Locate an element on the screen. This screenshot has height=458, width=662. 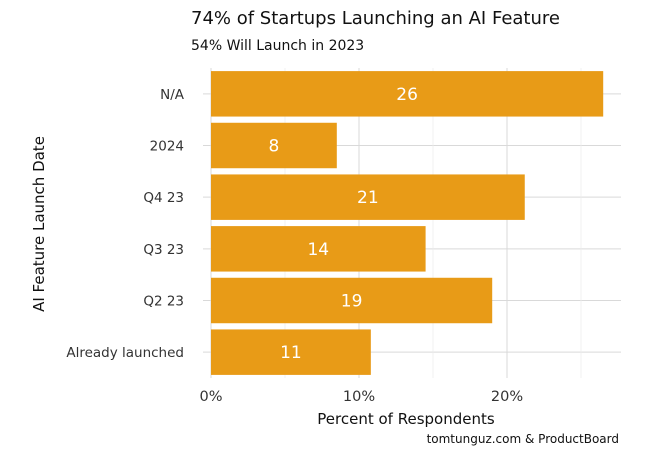
chart-title: 74% of Startups Launching an AI Feature is located at coordinates (375, 18).